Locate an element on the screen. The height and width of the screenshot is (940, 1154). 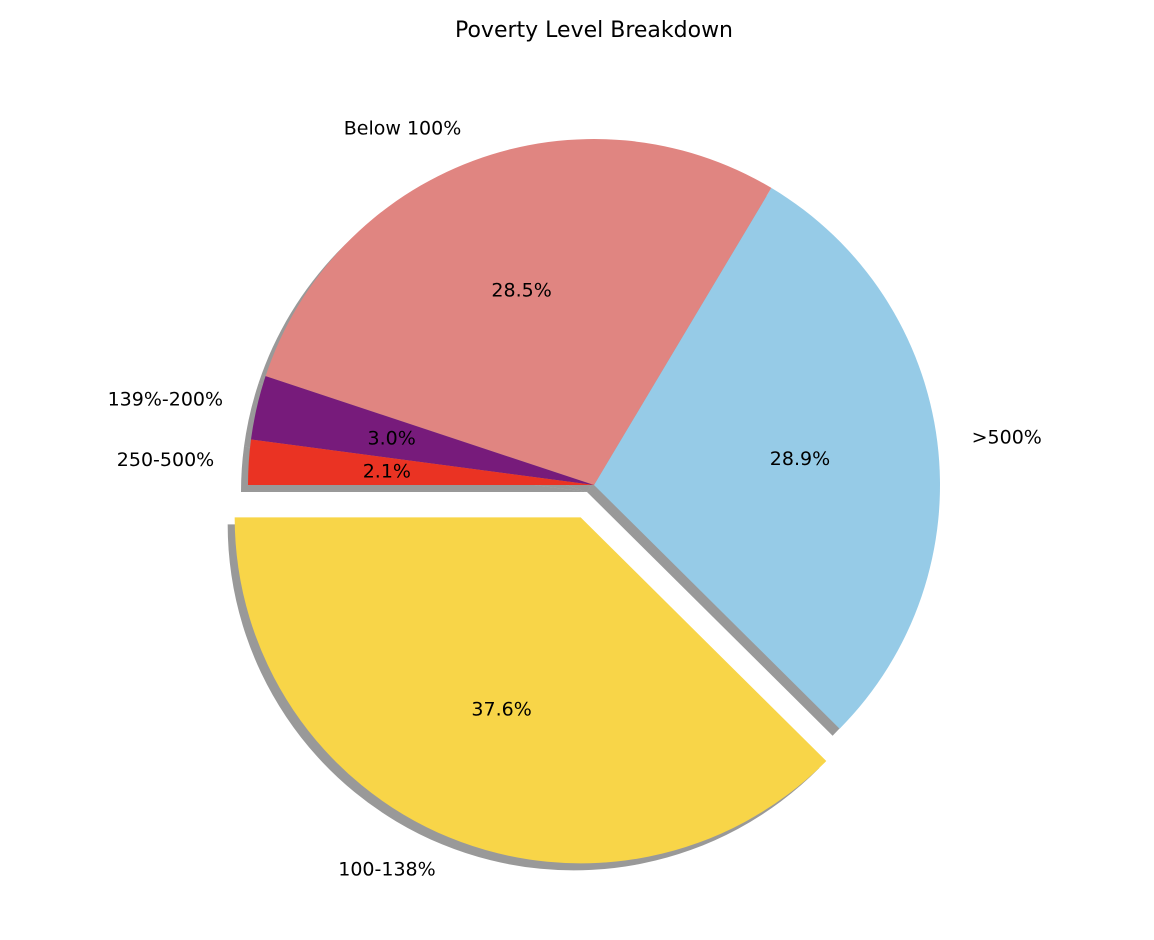
slice-label-139-200: 139%-200% is located at coordinates (166, 400).